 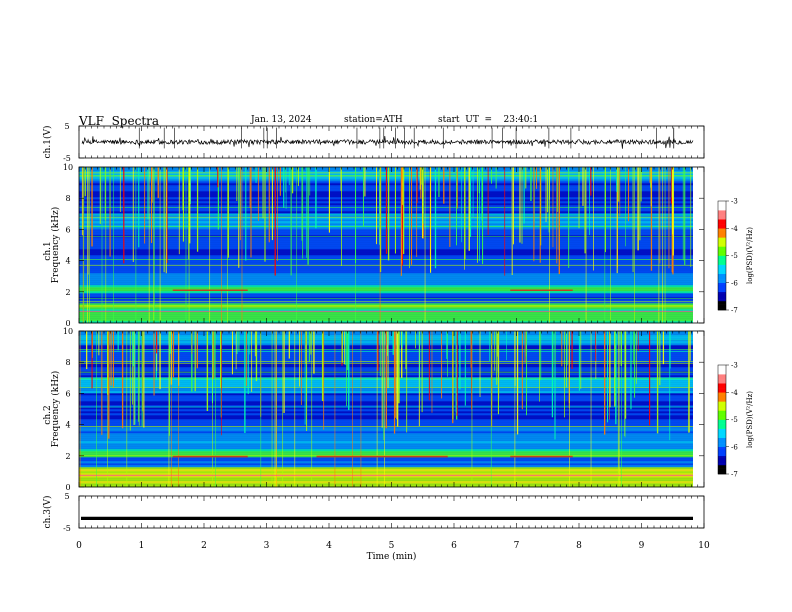 What do you see at coordinates (387, 142) in the screenshot?
I see `waveform-trace` at bounding box center [387, 142].